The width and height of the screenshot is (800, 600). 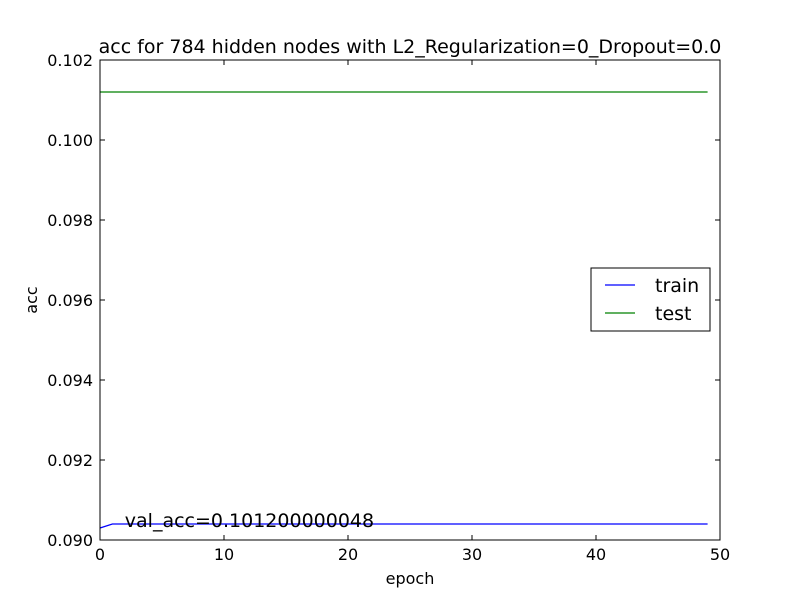 What do you see at coordinates (70, 300) in the screenshot?
I see `y-tick-label: 0.096` at bounding box center [70, 300].